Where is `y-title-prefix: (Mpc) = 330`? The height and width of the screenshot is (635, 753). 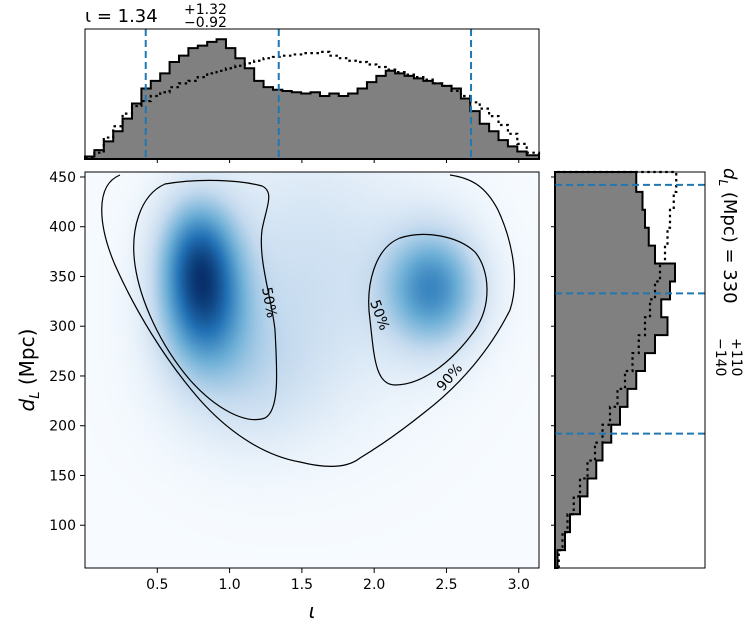
y-title-prefix: (Mpc) = 330 is located at coordinates (729, 248).